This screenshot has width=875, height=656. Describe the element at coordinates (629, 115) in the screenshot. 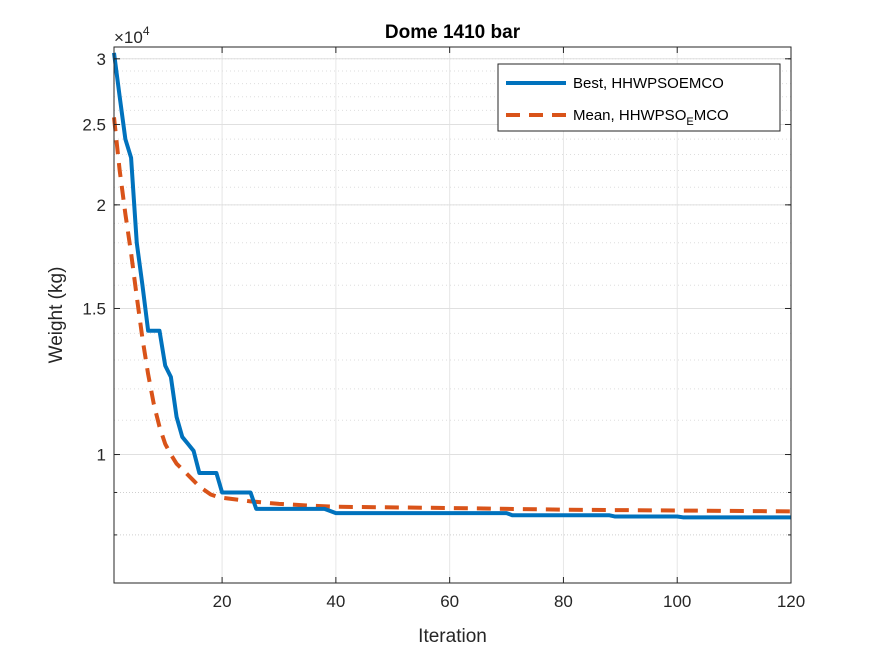

I see `legend-mean-main: Mean, HHWPSO` at that location.